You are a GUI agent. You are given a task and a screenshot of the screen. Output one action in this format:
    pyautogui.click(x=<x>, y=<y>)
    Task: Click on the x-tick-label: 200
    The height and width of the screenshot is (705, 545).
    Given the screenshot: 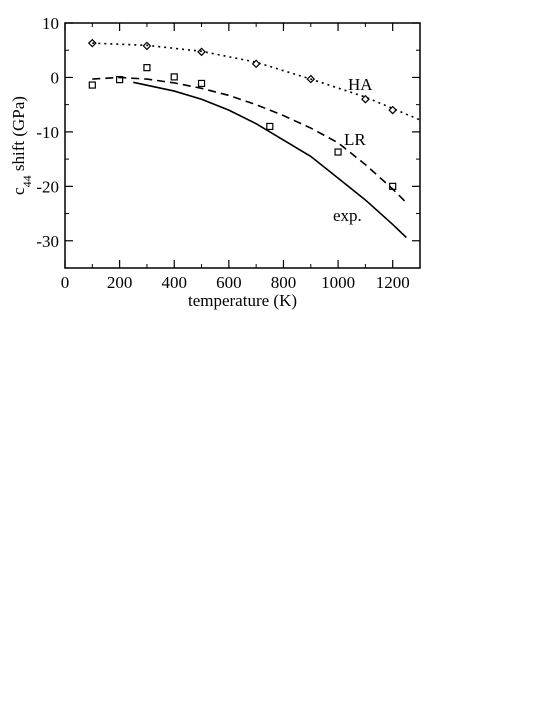 What is the action you would take?
    pyautogui.click(x=120, y=282)
    